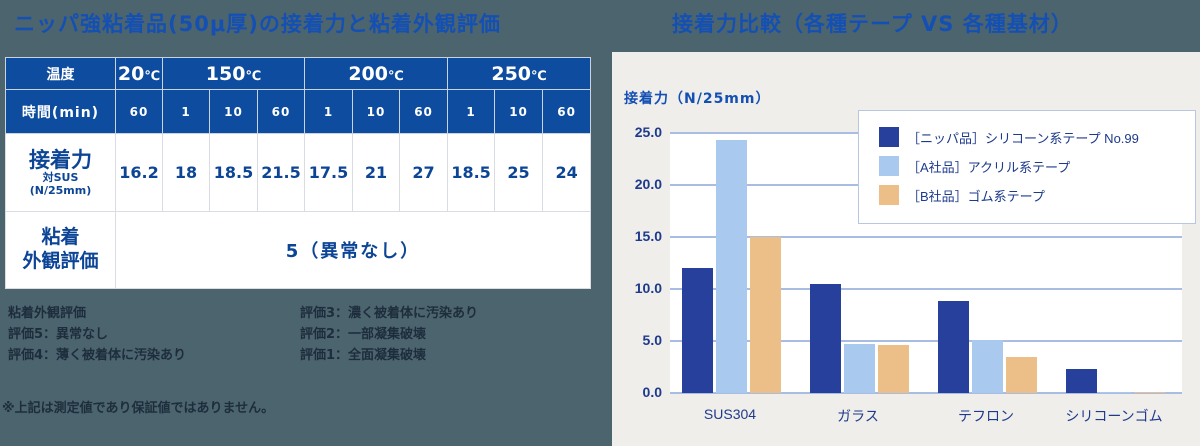  Describe the element at coordinates (652, 340) in the screenshot. I see `y-tick-label: 5.0` at that location.